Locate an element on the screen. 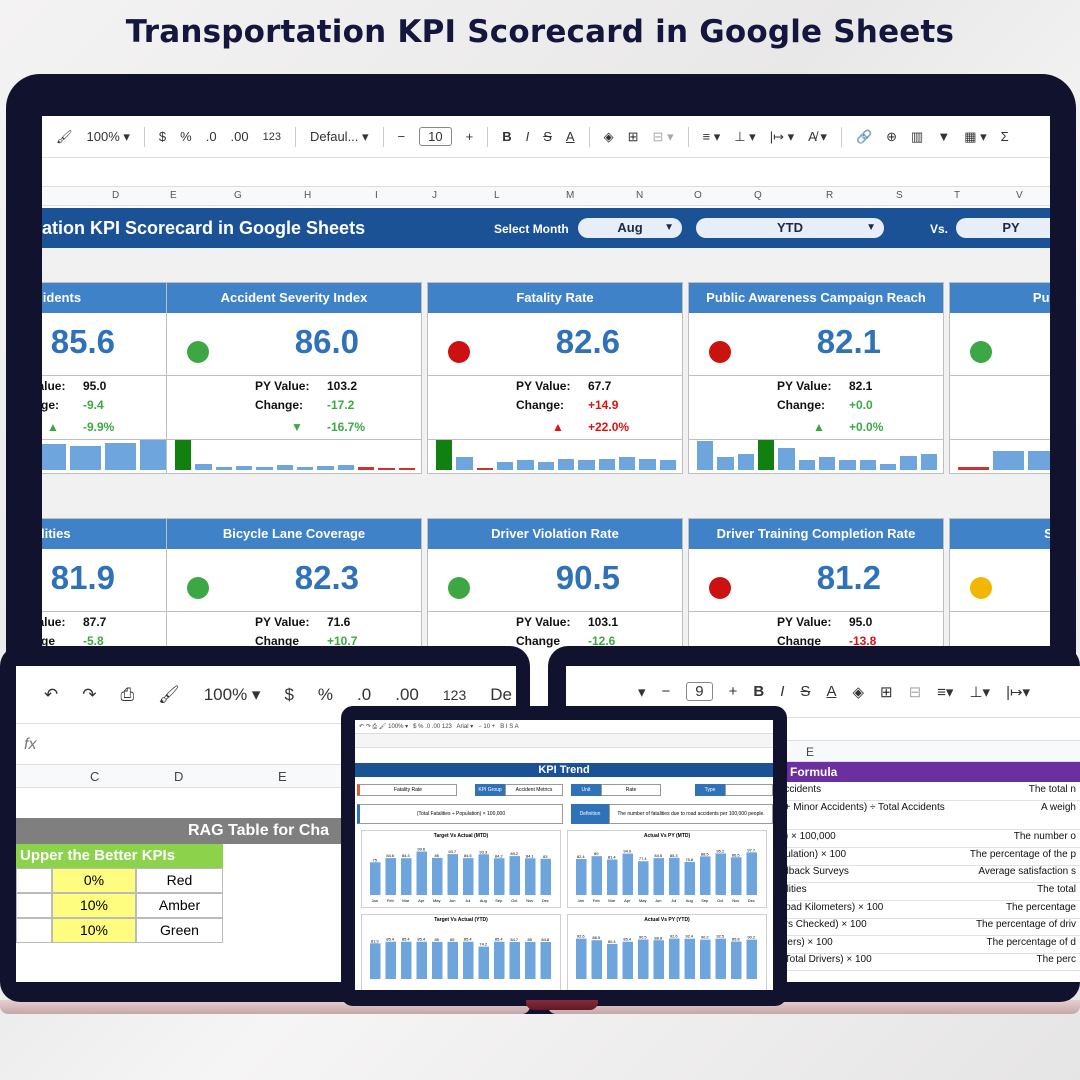  merge-cells-icon: ⊟ is located at coordinates (915, 692).